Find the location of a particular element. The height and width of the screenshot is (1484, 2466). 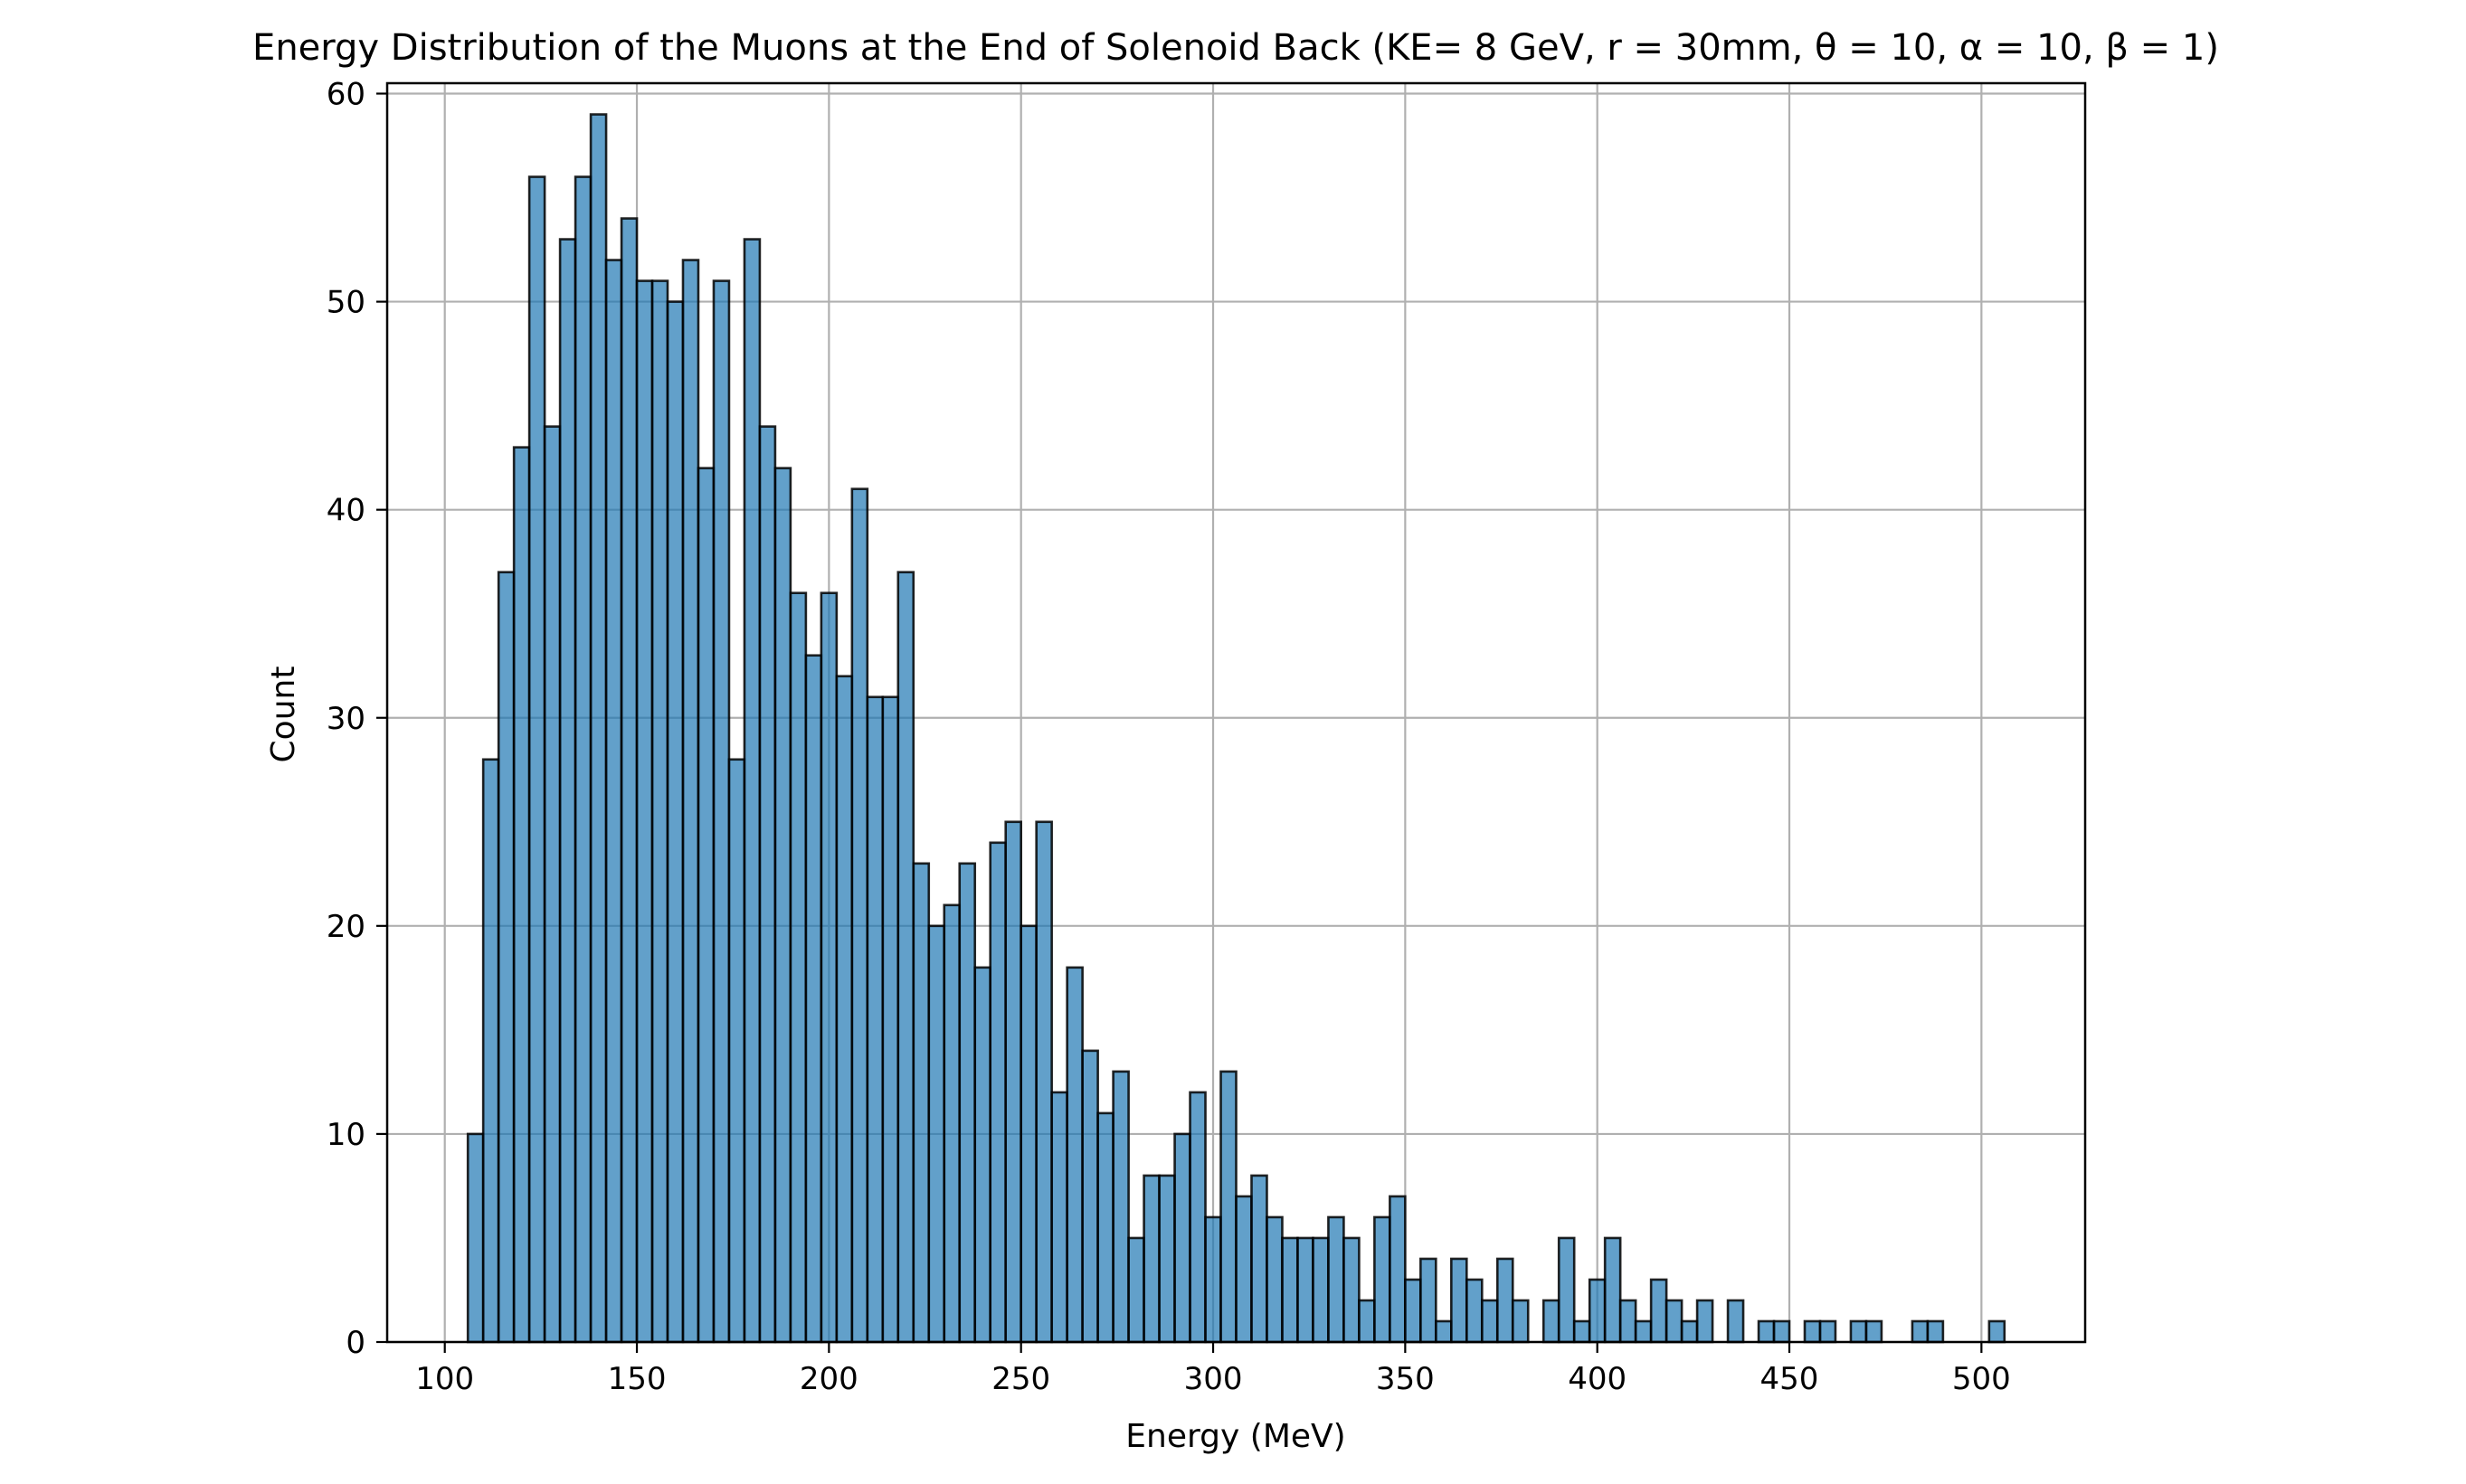

x-tick-label: 350 is located at coordinates (1405, 1379).